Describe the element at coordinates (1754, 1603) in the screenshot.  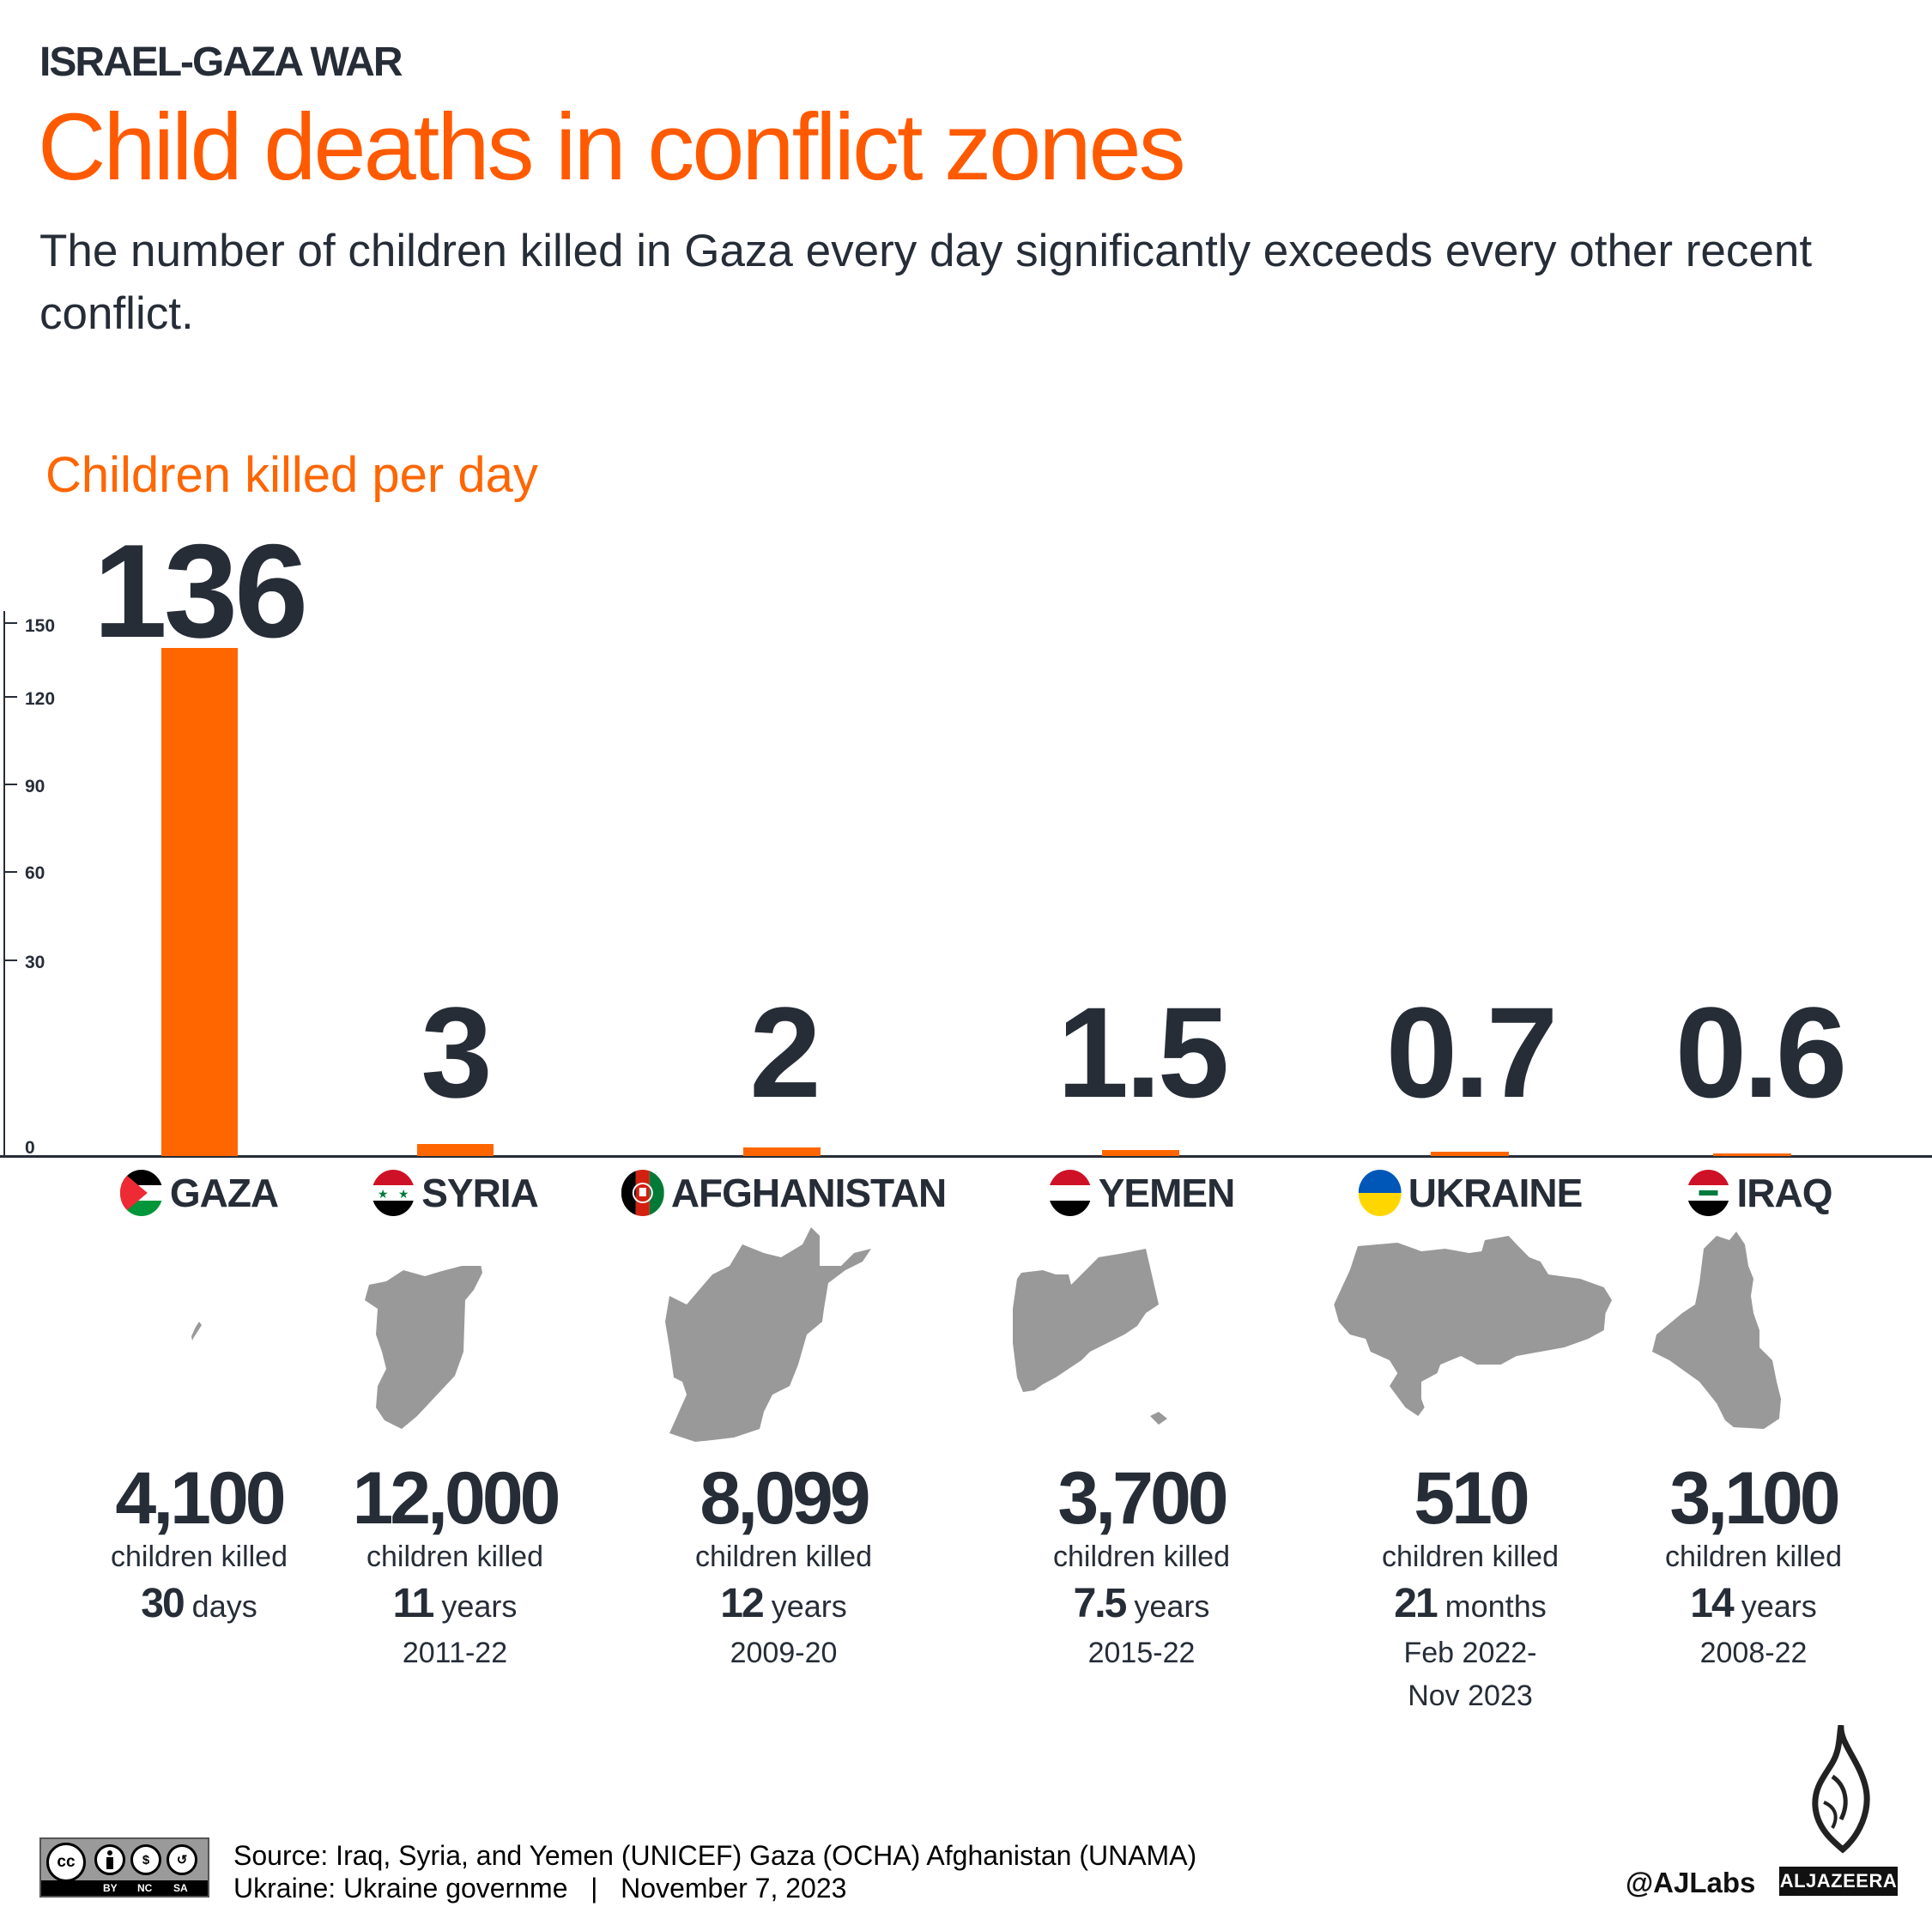
I see `stat-period: 14 years` at that location.